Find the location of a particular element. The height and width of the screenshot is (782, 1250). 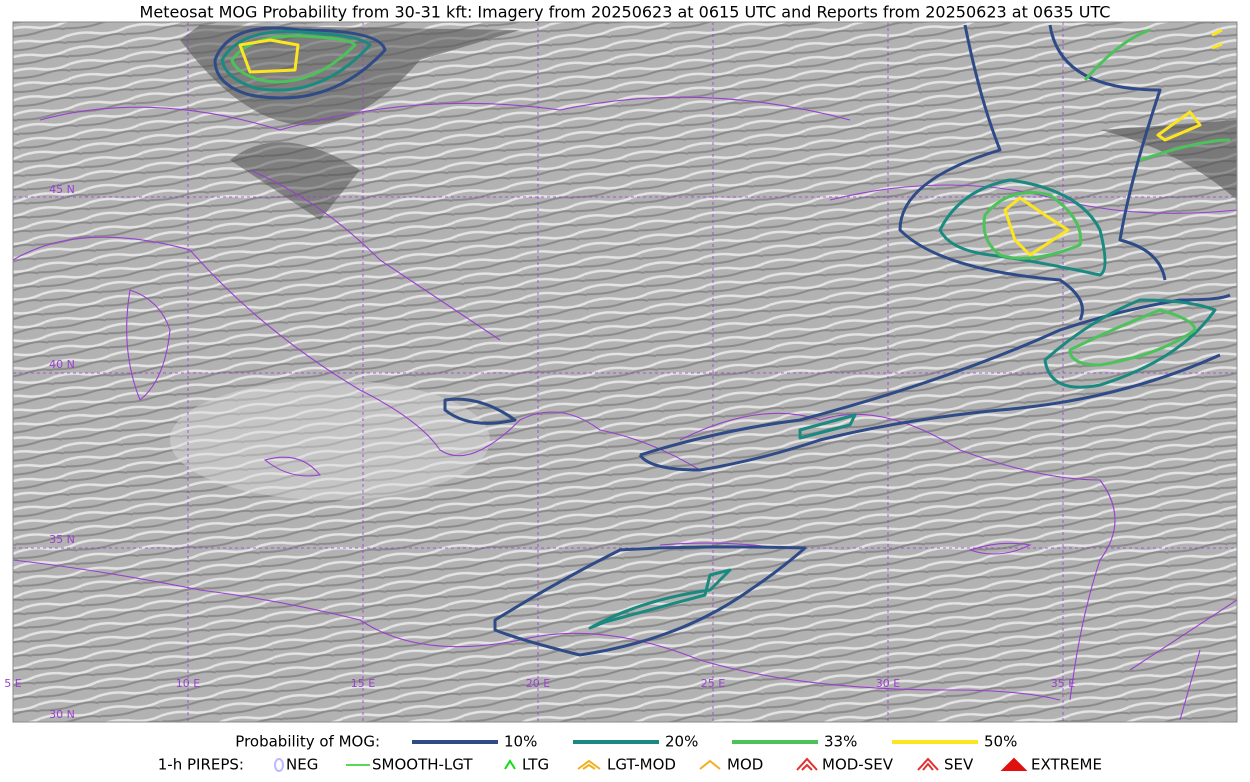

longitude-label: 30 E is located at coordinates (888, 683).